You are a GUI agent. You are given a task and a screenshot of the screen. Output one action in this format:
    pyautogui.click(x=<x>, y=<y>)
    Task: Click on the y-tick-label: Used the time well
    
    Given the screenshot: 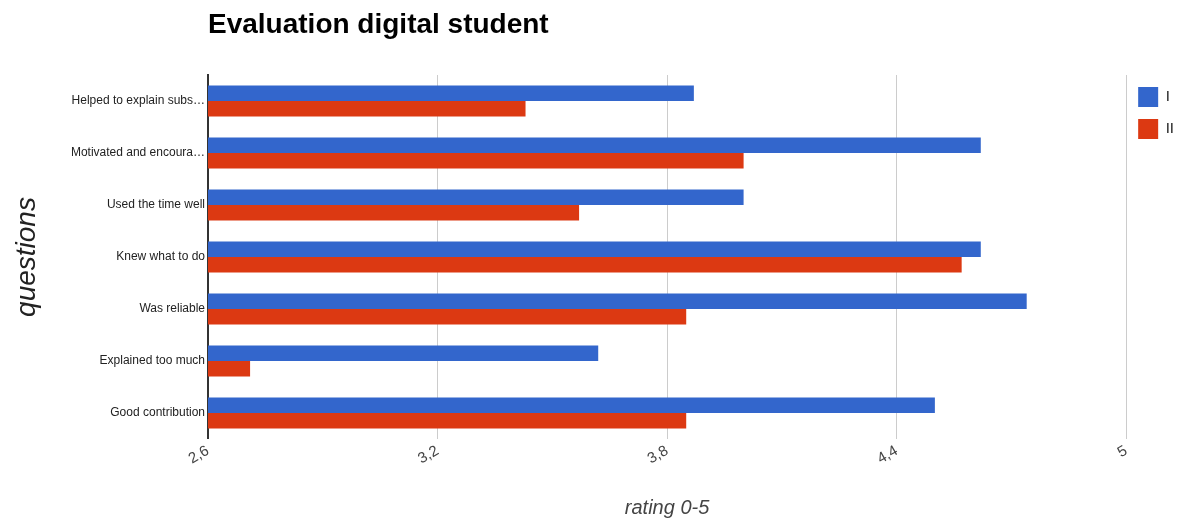 What is the action you would take?
    pyautogui.click(x=155, y=204)
    